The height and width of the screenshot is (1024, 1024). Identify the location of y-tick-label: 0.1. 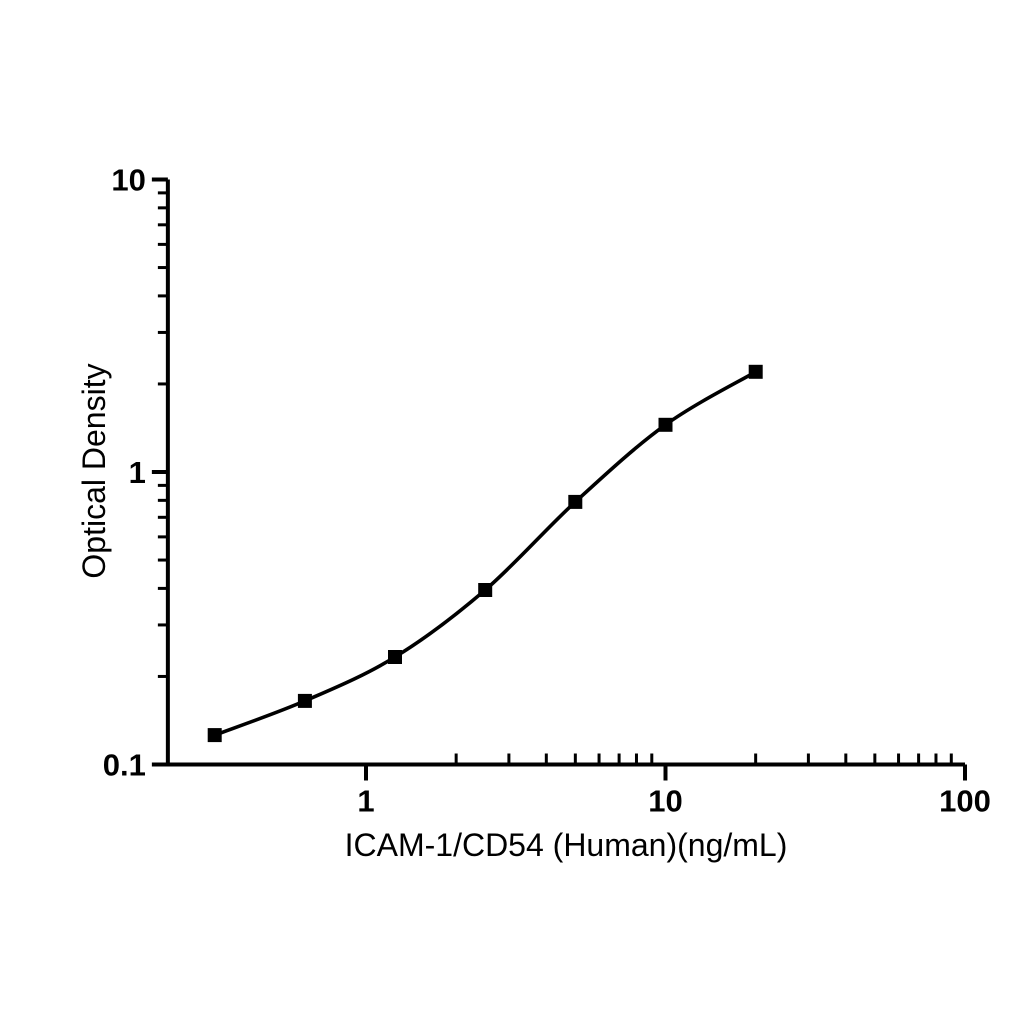
(124, 765).